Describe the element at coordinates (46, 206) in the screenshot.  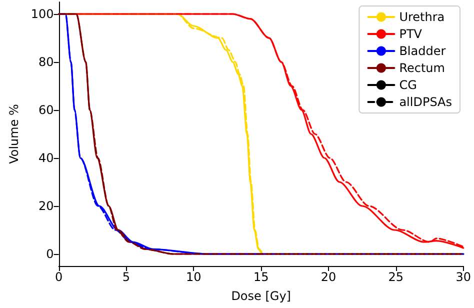
I see `y-tick-label: 20` at that location.